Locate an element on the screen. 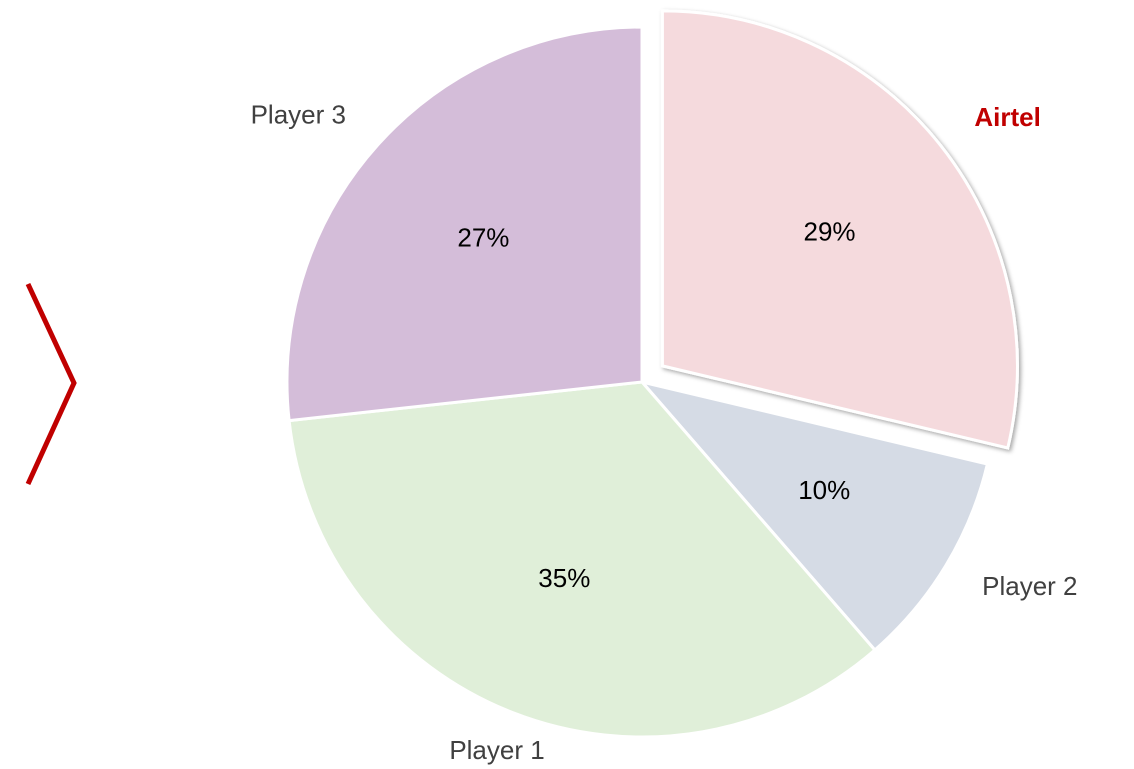 The width and height of the screenshot is (1134, 769). category-label: Player 3 is located at coordinates (298, 114).